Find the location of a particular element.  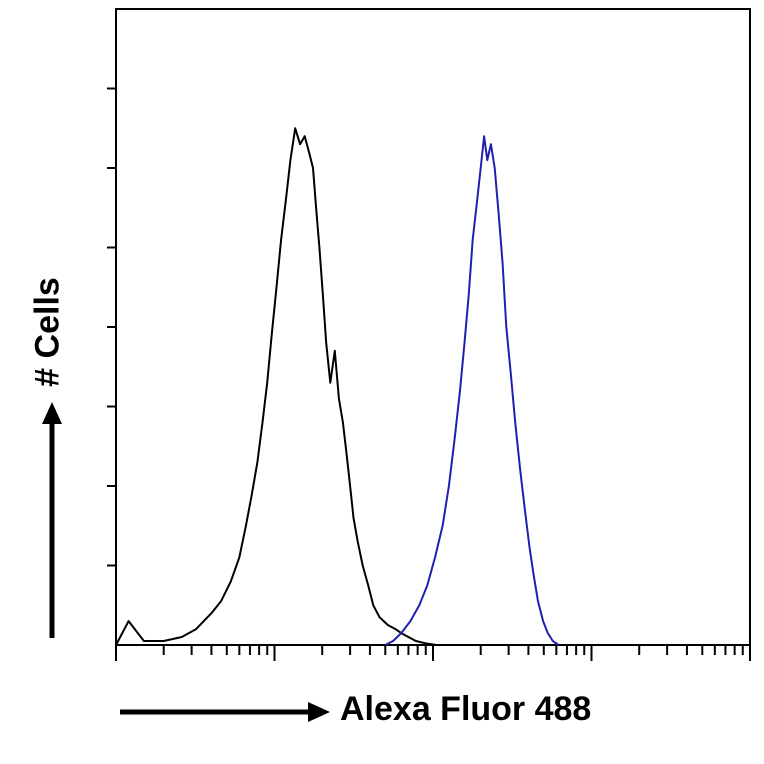

x-arrow-head is located at coordinates (319, 712).